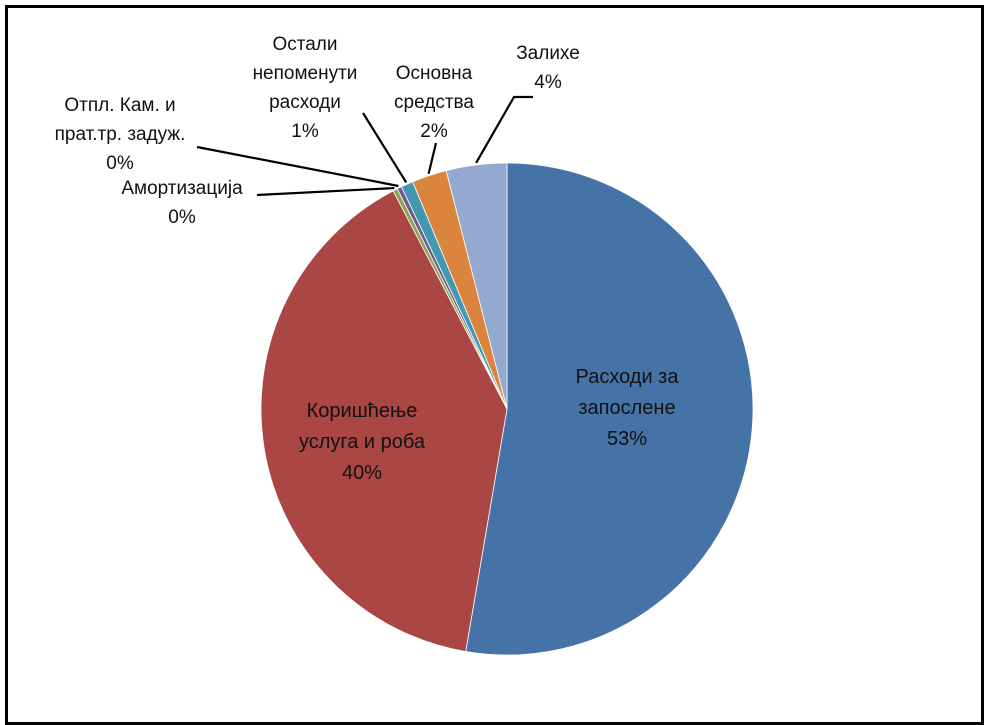  I want to click on slice-name-line: запослене, so click(626, 408).